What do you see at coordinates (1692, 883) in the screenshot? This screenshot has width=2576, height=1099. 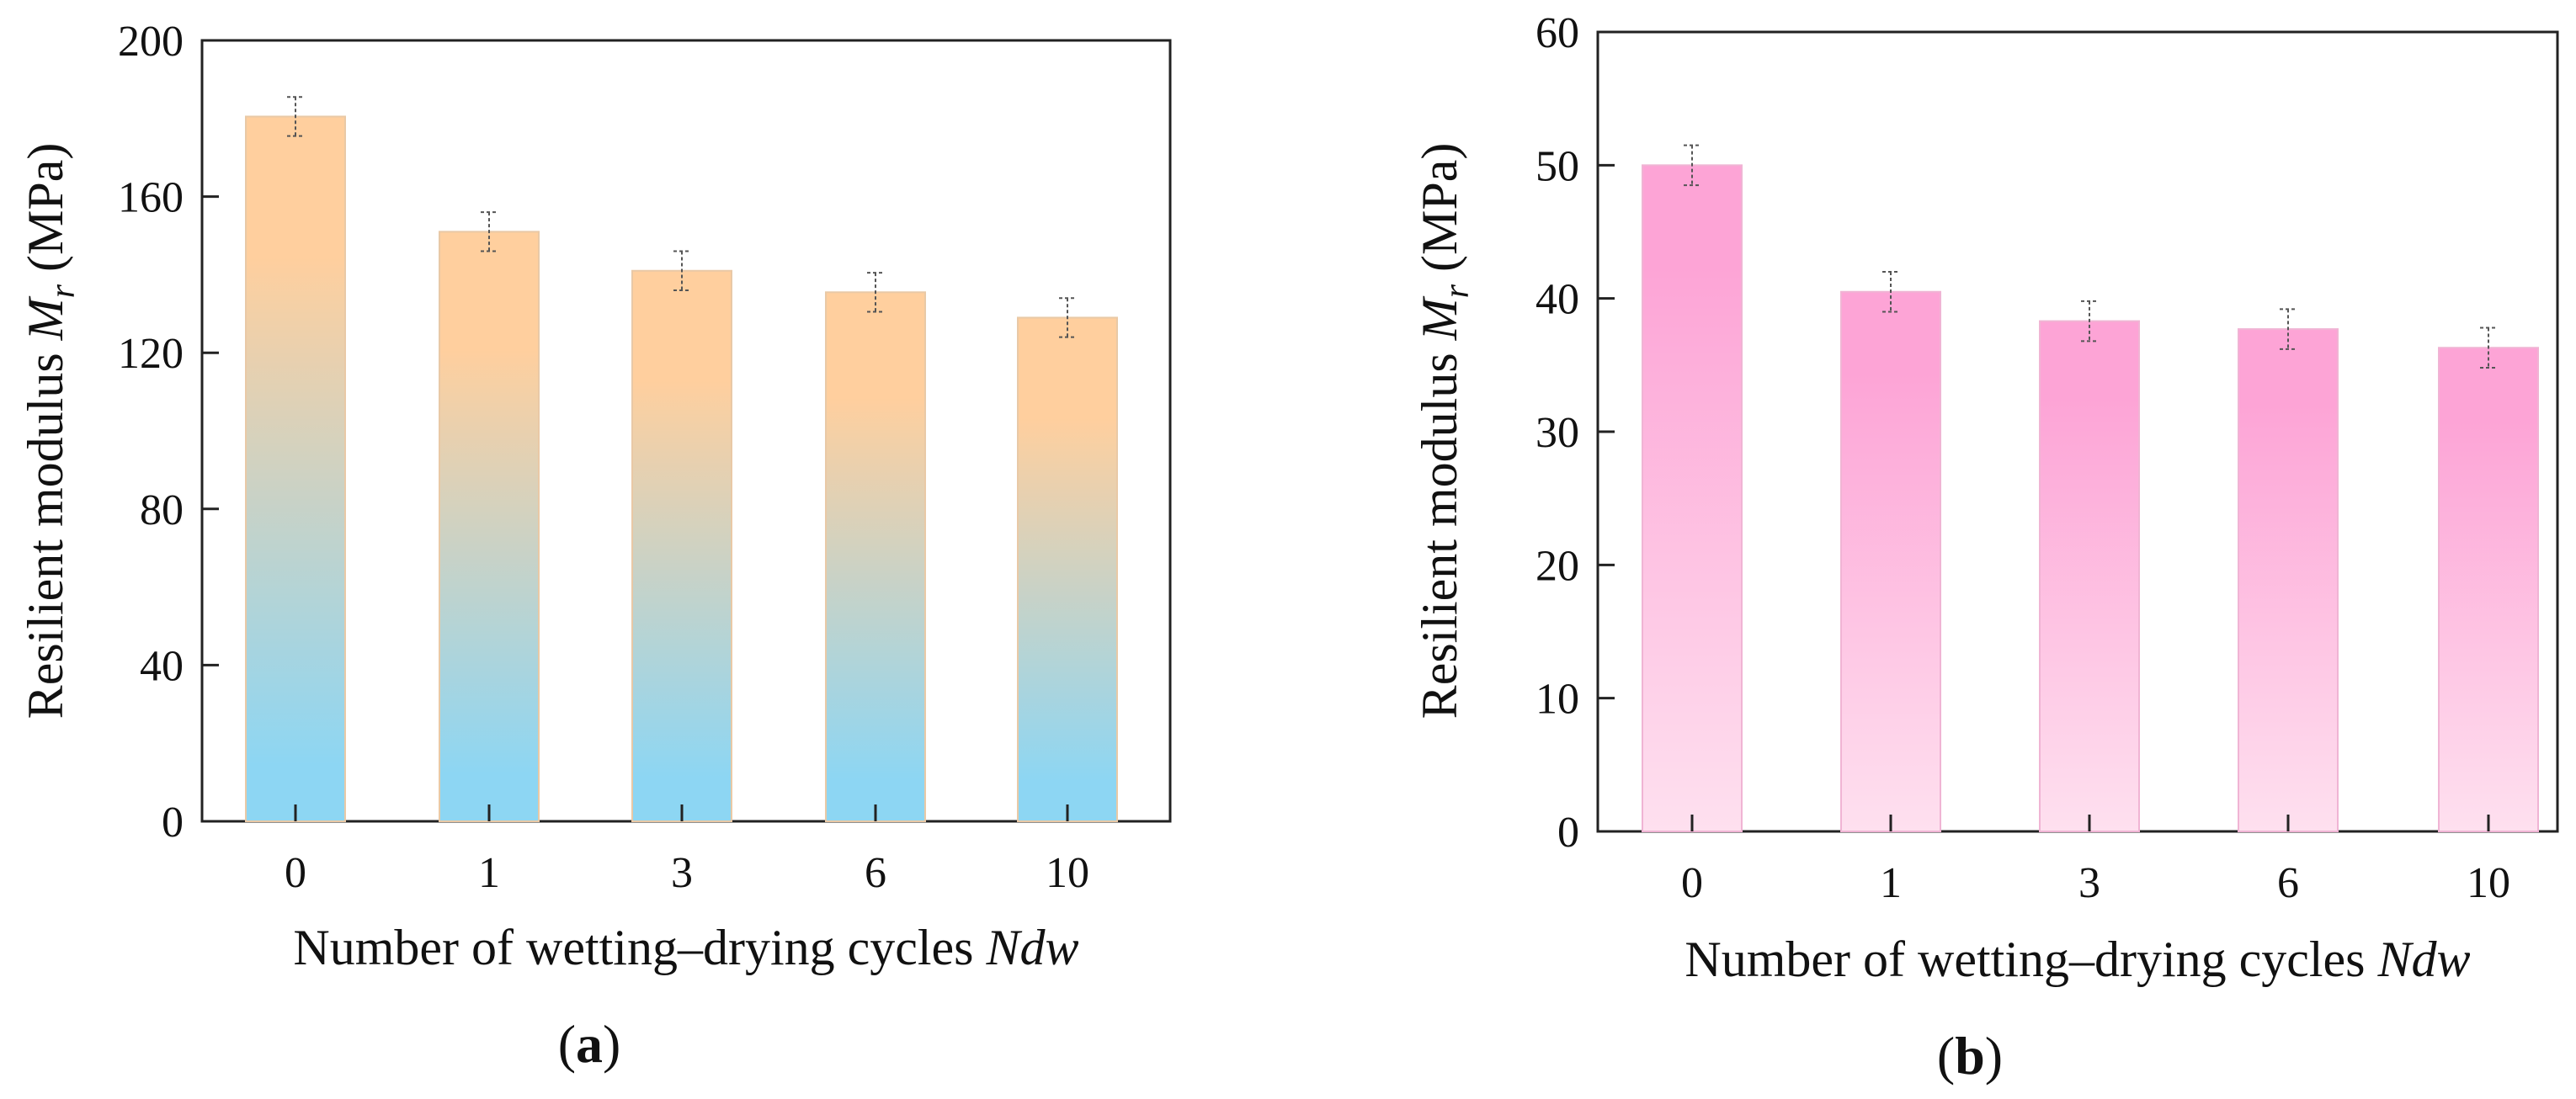 I see `x-tick-label-b-0: 0` at bounding box center [1692, 883].